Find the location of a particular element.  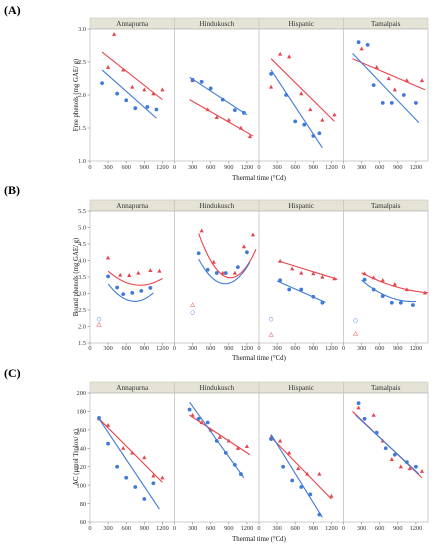

fit-curve is located at coordinates (388, 291).